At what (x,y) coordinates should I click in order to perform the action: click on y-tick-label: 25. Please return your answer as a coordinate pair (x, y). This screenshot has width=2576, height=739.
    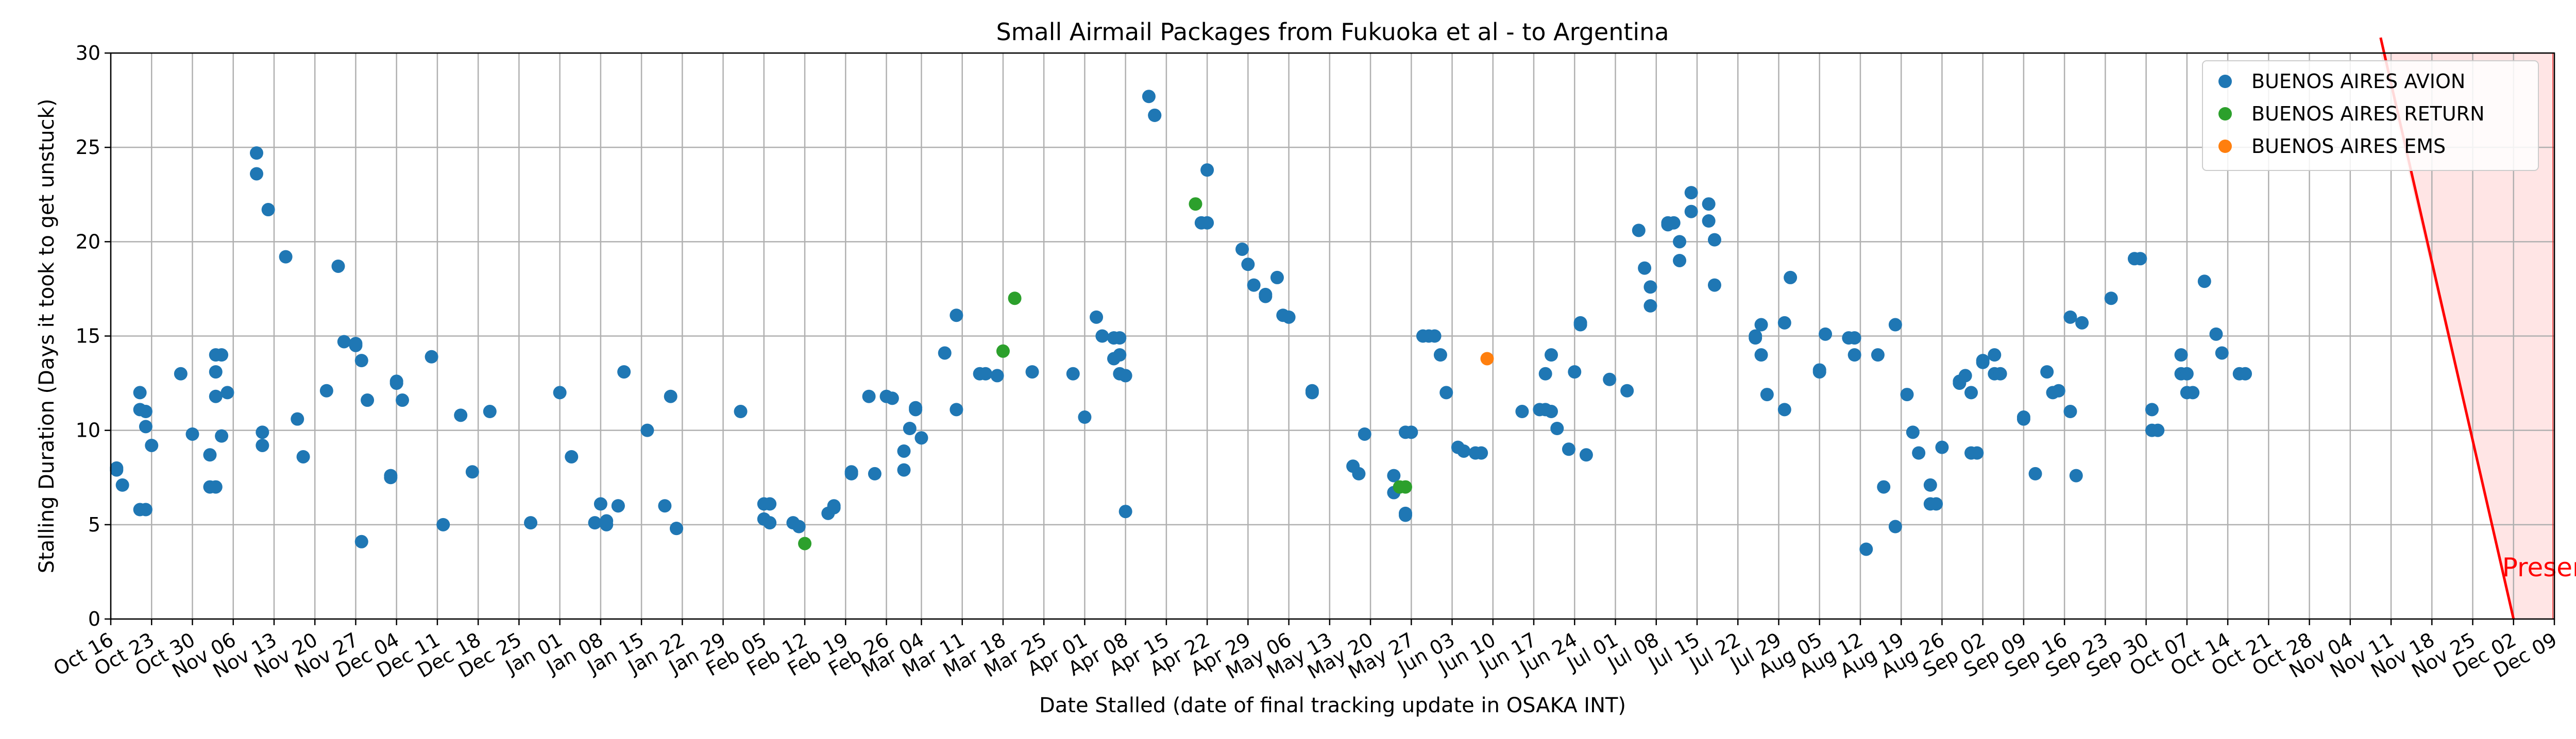
    Looking at the image, I should click on (88, 147).